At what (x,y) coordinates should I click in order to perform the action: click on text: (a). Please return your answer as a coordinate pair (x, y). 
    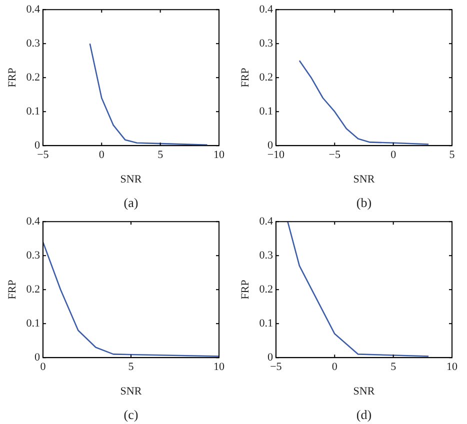
    Looking at the image, I should click on (131, 202).